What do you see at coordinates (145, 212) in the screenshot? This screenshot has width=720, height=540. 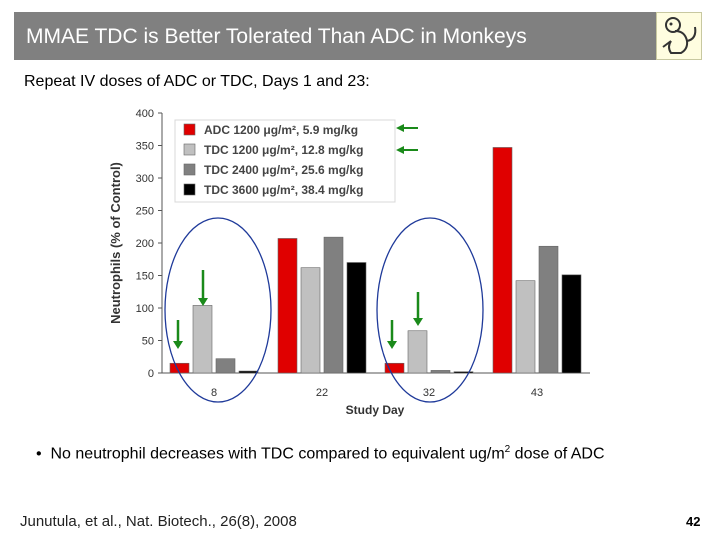 I see `y-tick-label: 250` at bounding box center [145, 212].